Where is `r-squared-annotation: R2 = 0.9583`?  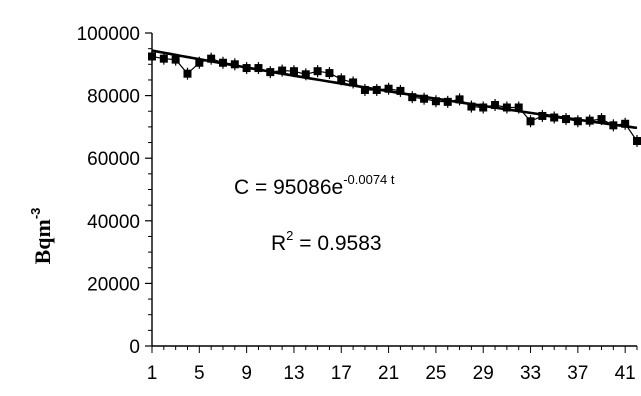
r-squared-annotation: R2 = 0.9583 is located at coordinates (326, 241).